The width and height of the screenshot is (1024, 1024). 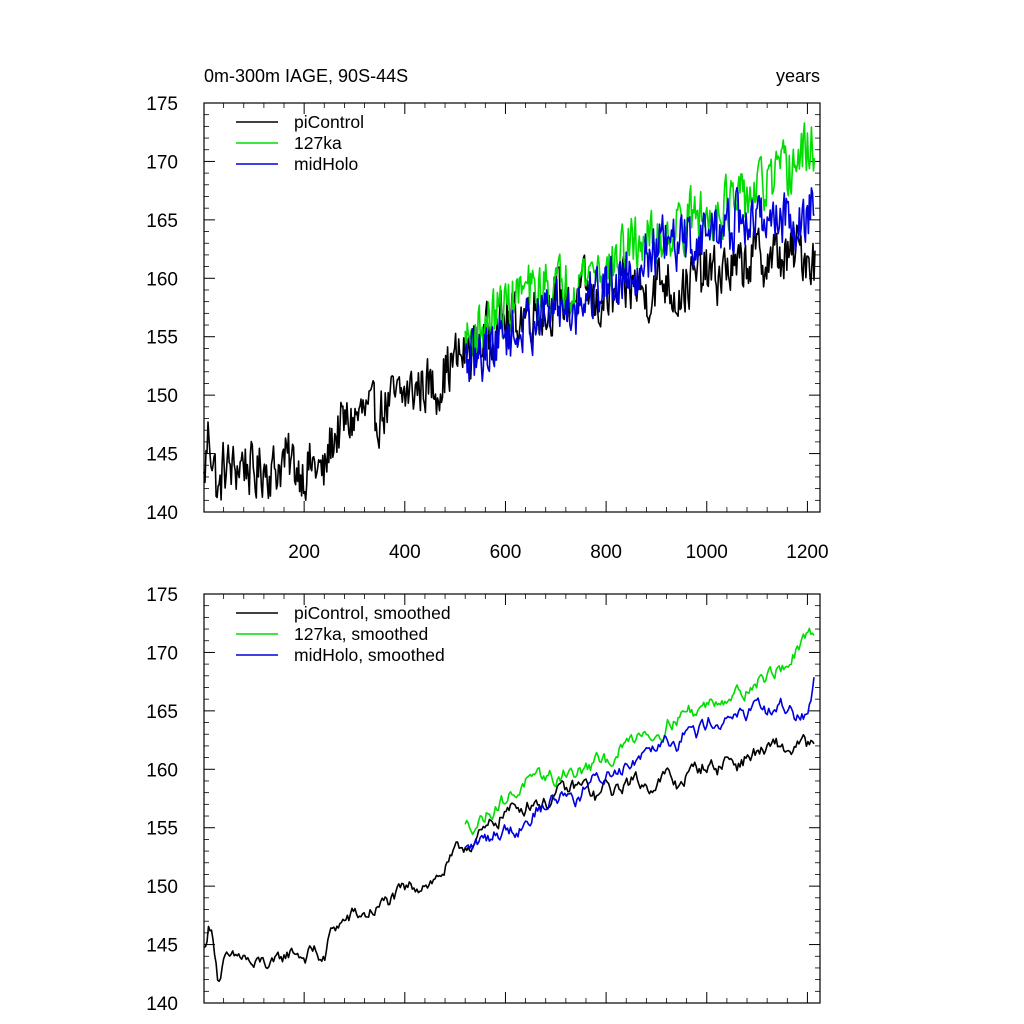 I want to click on x-tick-label: 200, so click(x=304, y=552).